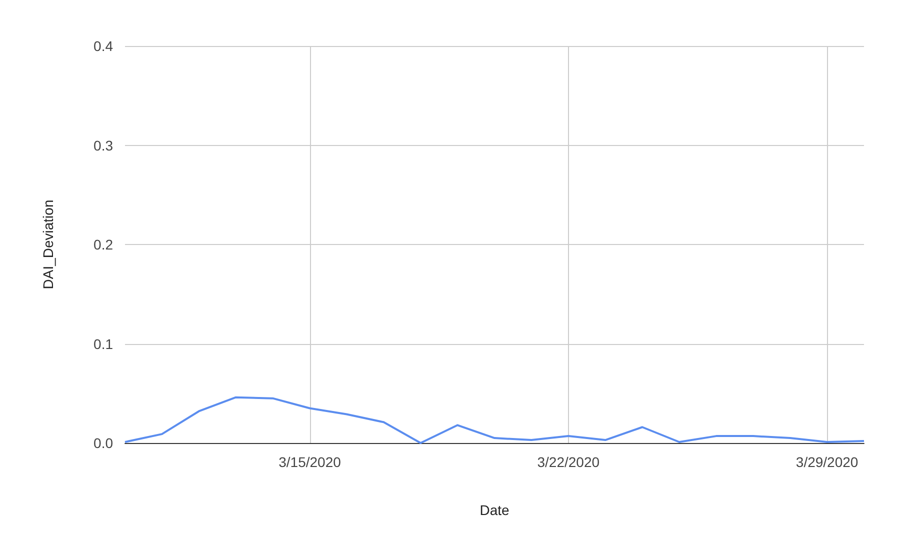 This screenshot has height=558, width=900. Describe the element at coordinates (104, 443) in the screenshot. I see `y-tick-label: 0.0` at that location.